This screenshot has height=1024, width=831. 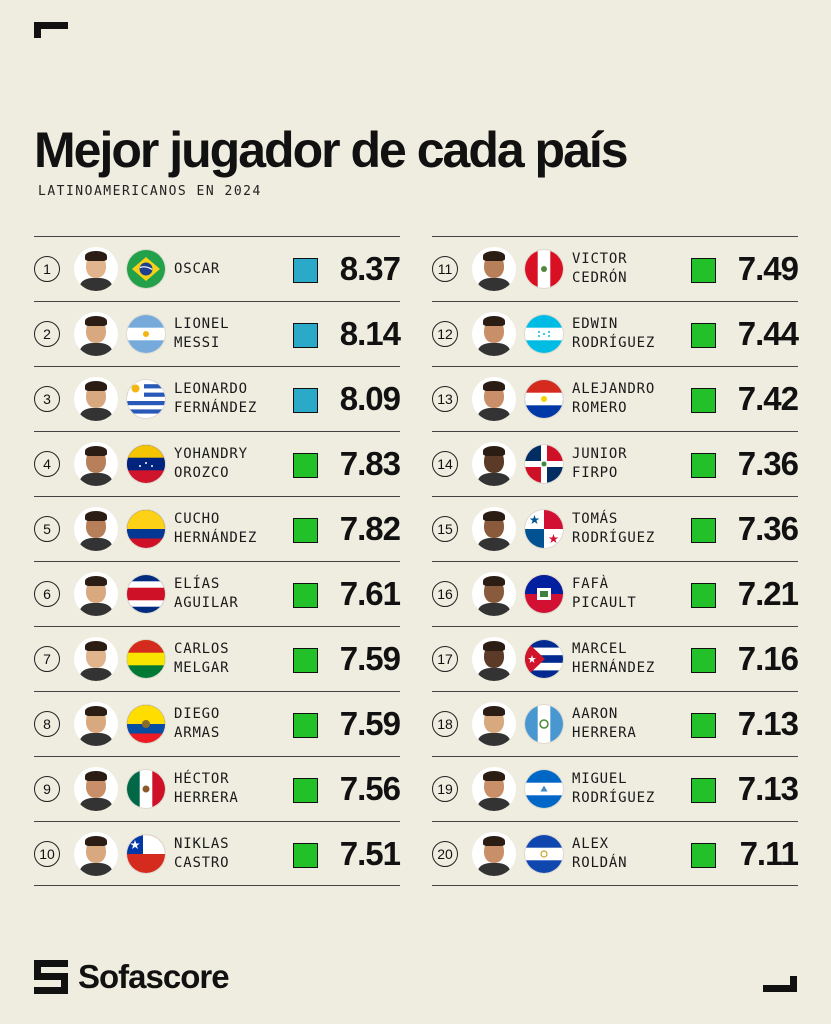 I want to click on rank-badge: 3, so click(x=47, y=399).